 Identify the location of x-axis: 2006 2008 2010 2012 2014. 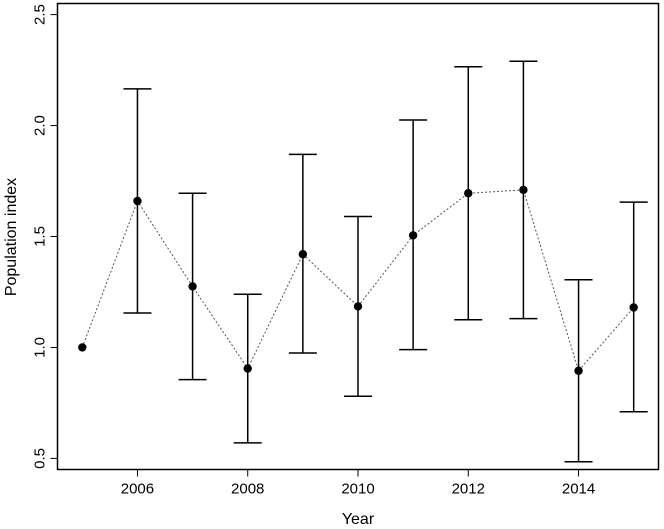
(358, 483).